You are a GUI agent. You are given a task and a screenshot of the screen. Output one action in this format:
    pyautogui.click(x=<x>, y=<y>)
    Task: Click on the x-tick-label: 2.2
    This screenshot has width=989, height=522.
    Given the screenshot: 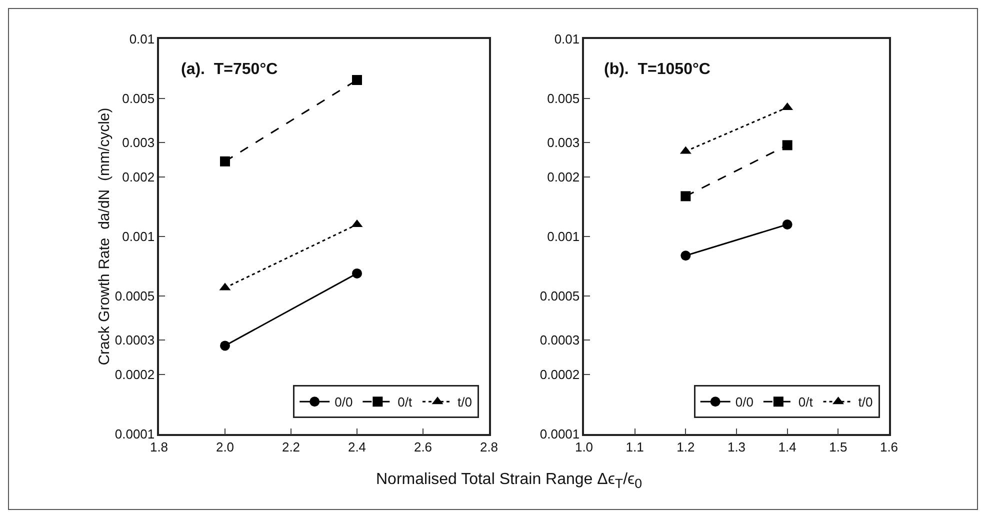 What is the action you would take?
    pyautogui.click(x=291, y=446)
    